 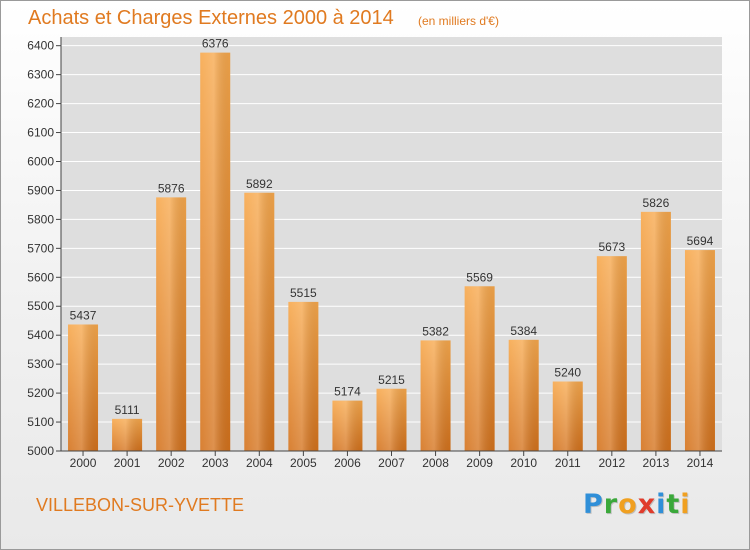 I want to click on proxiti-logo: Proxiti, so click(x=637, y=504).